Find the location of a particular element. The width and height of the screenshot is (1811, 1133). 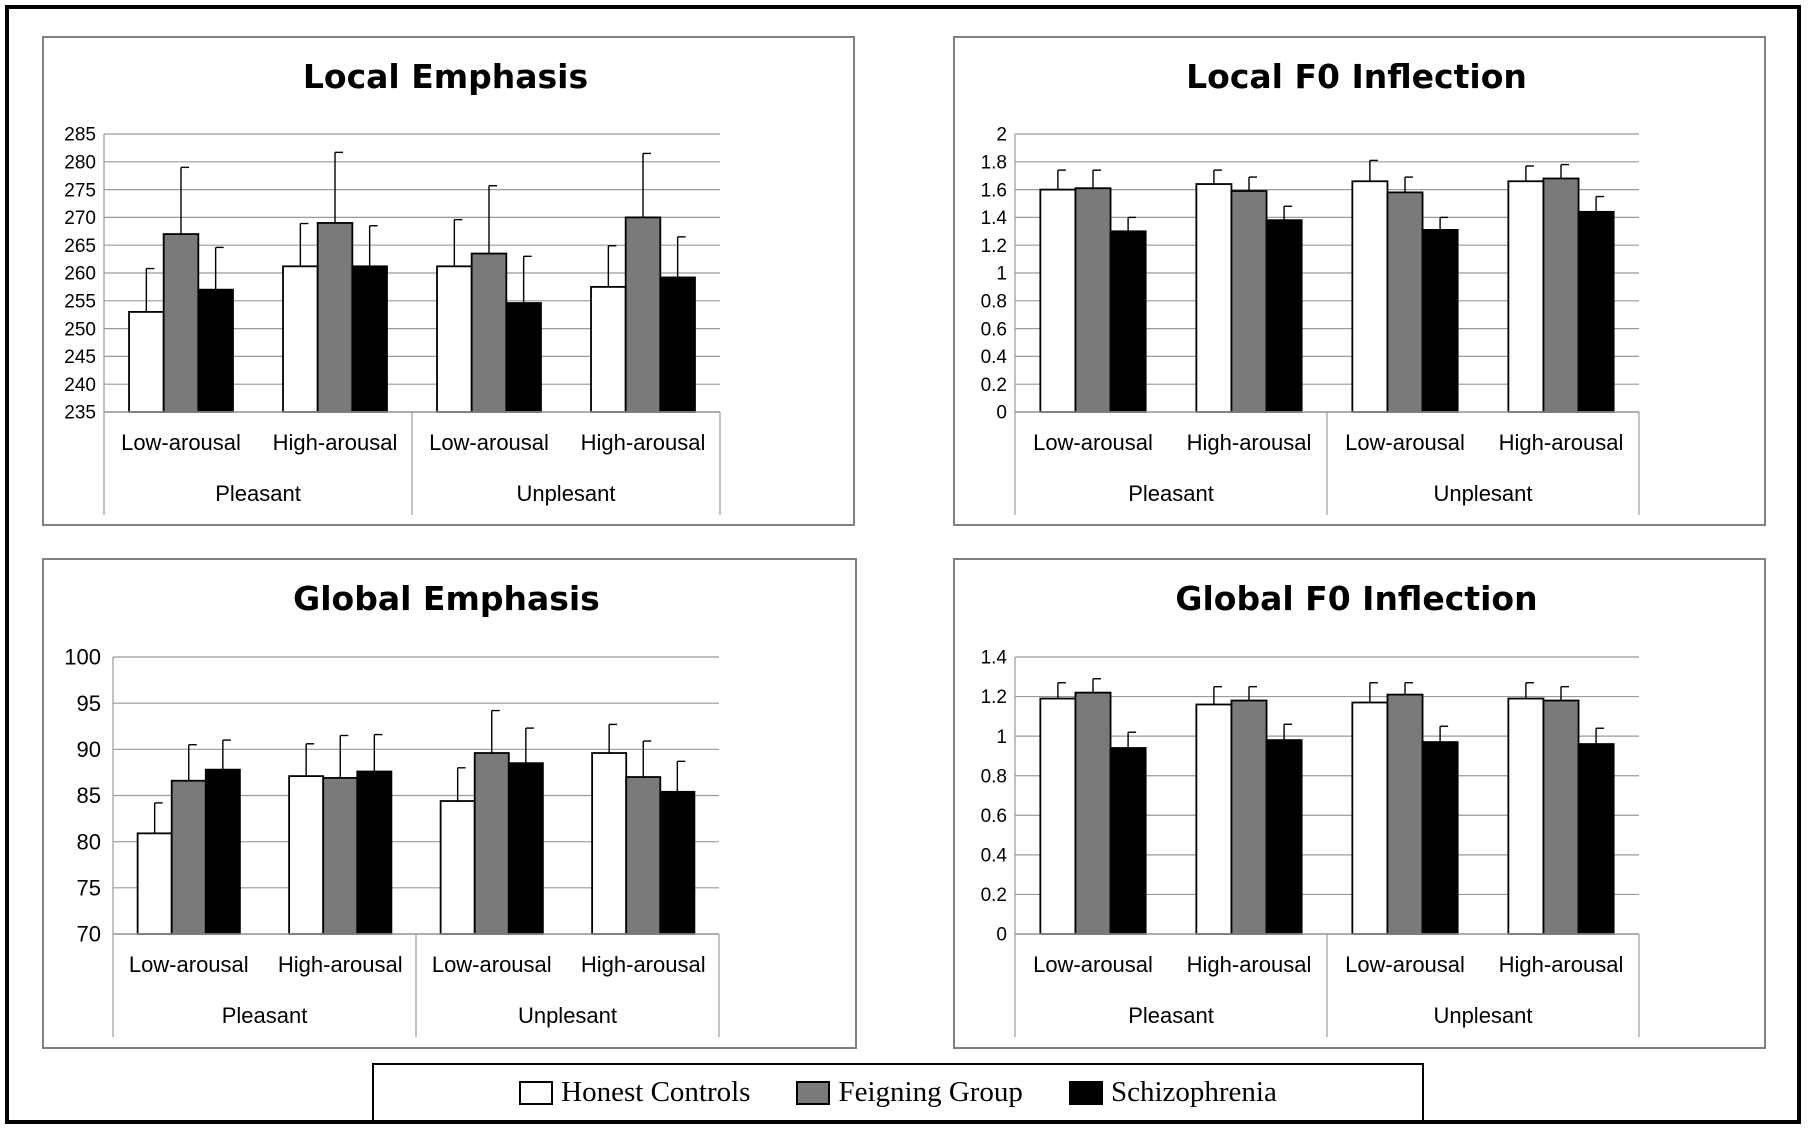

y-tick-label: 270 is located at coordinates (80, 218).